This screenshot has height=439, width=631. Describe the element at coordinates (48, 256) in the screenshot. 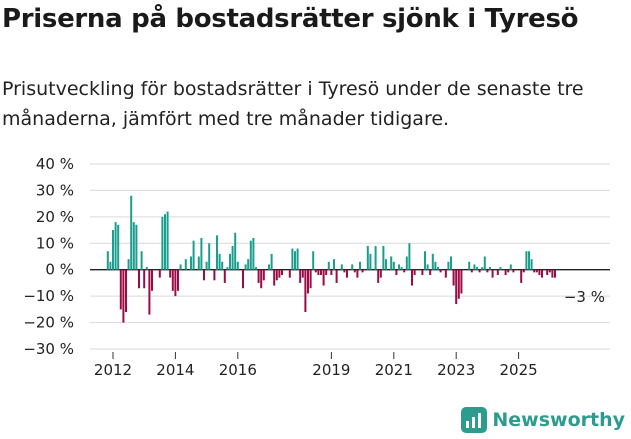

I see `y-axis-labels: 40 % 30 % 20 % 10 % 0 % −10 % −20 % −30 %` at that location.